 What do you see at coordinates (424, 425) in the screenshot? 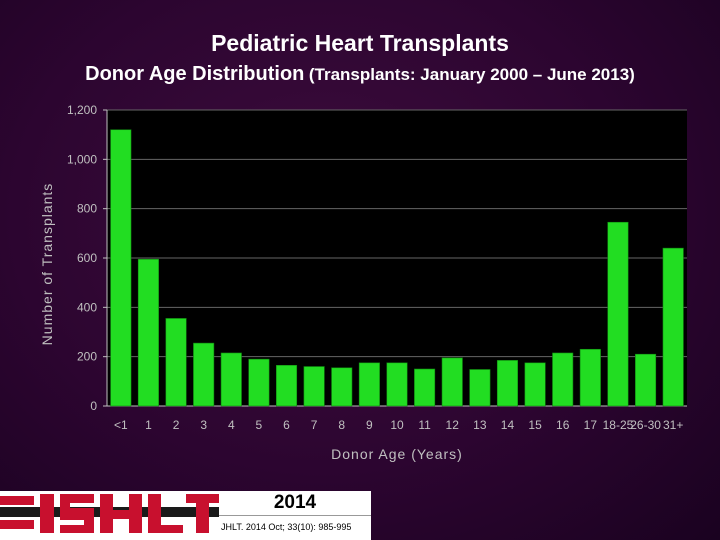
I see `x-tick-label: 11` at bounding box center [424, 425].